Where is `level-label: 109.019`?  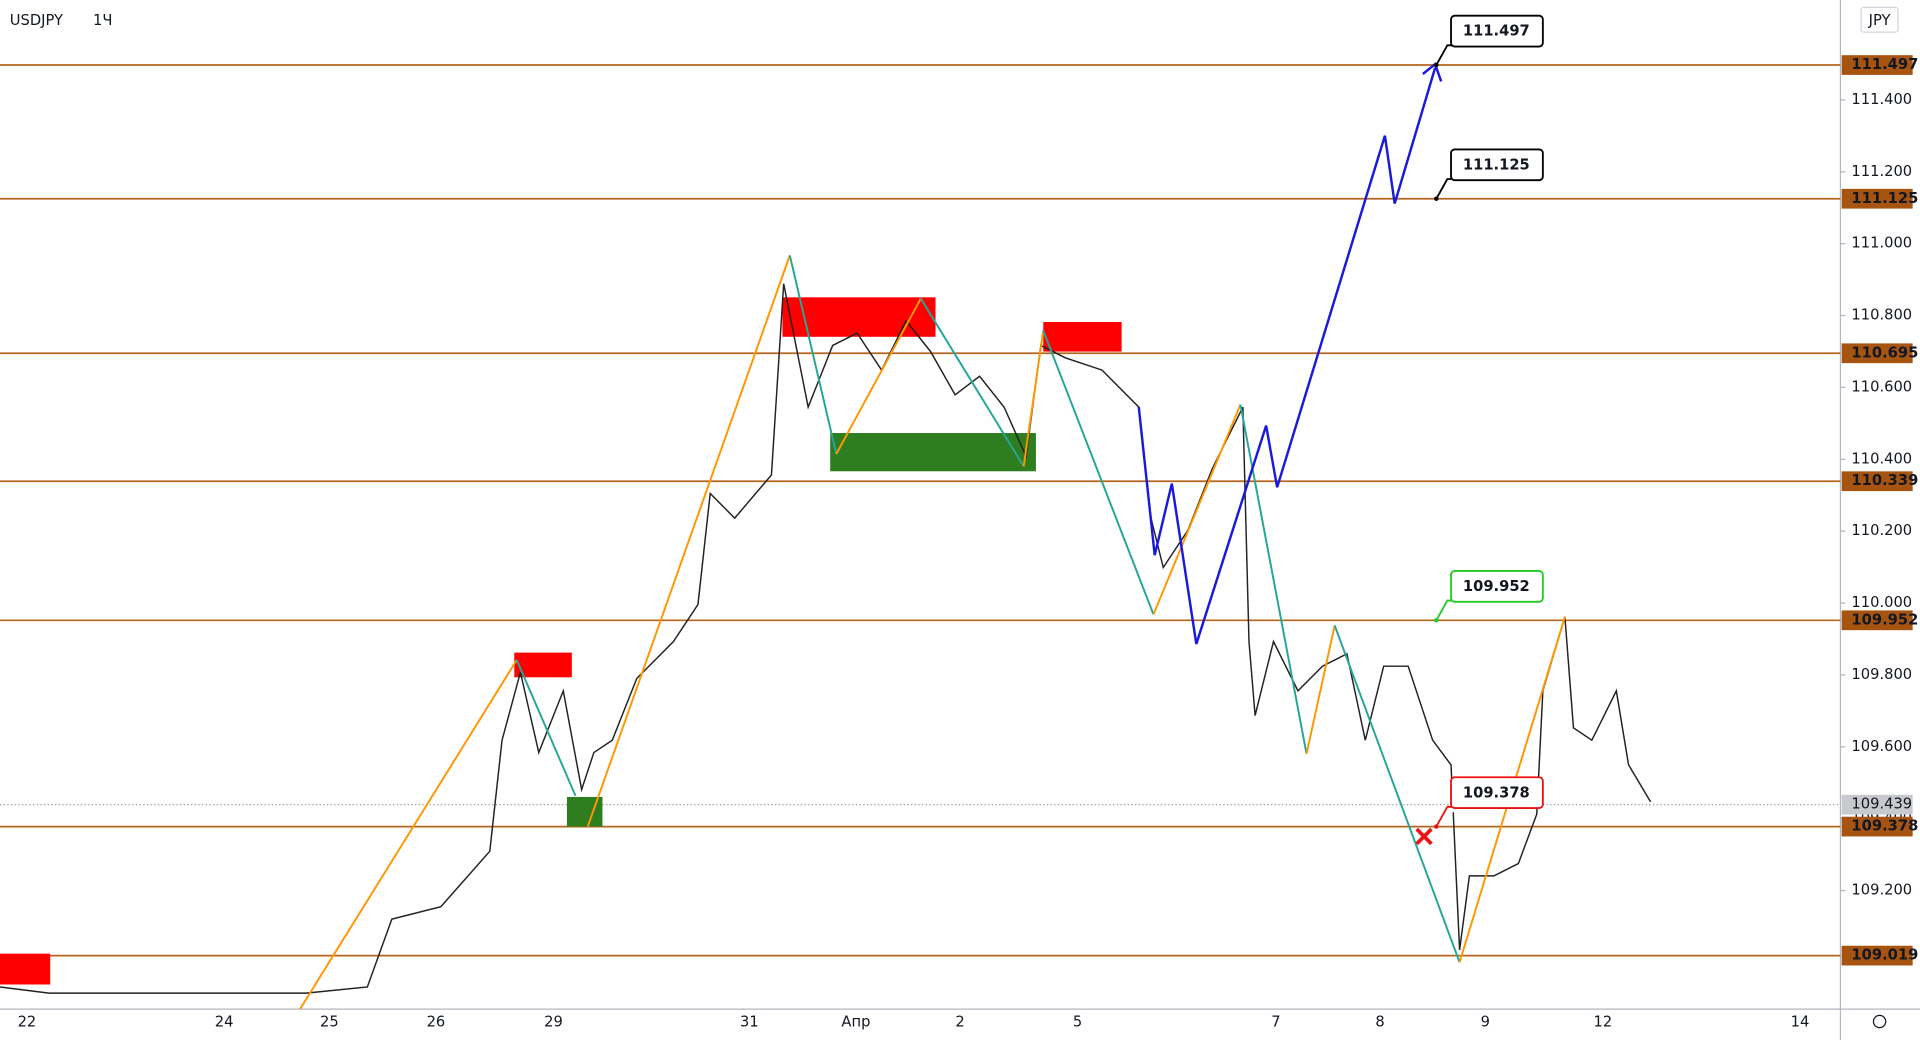 level-label: 109.019 is located at coordinates (1884, 955).